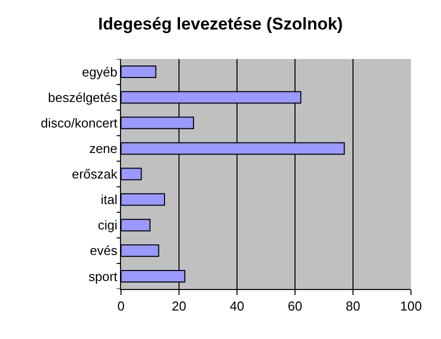 The width and height of the screenshot is (441, 339). What do you see at coordinates (353, 306) in the screenshot?
I see `x-tick-label: 80` at bounding box center [353, 306].